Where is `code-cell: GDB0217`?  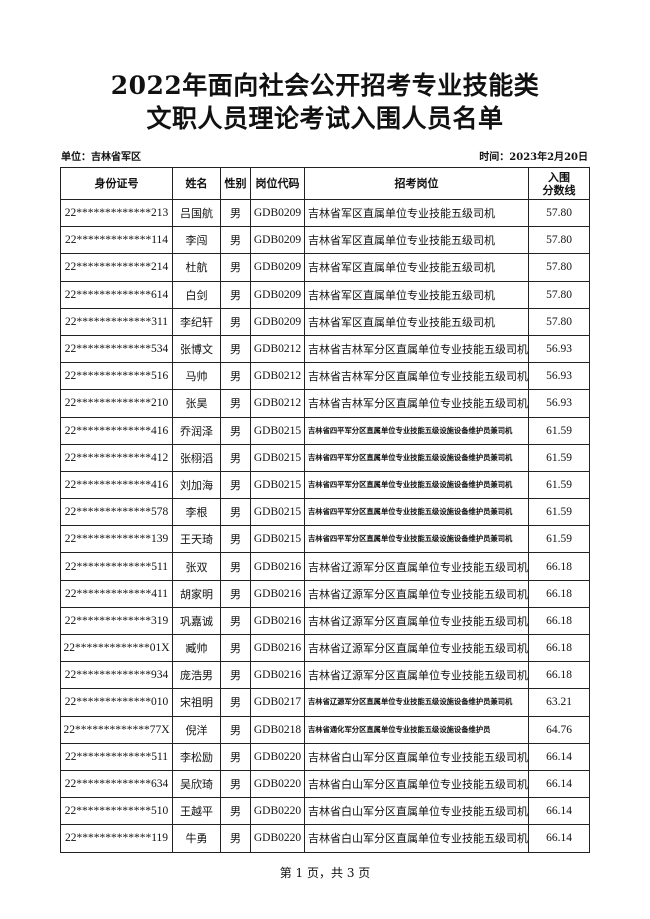 code-cell: GDB0217 is located at coordinates (277, 702).